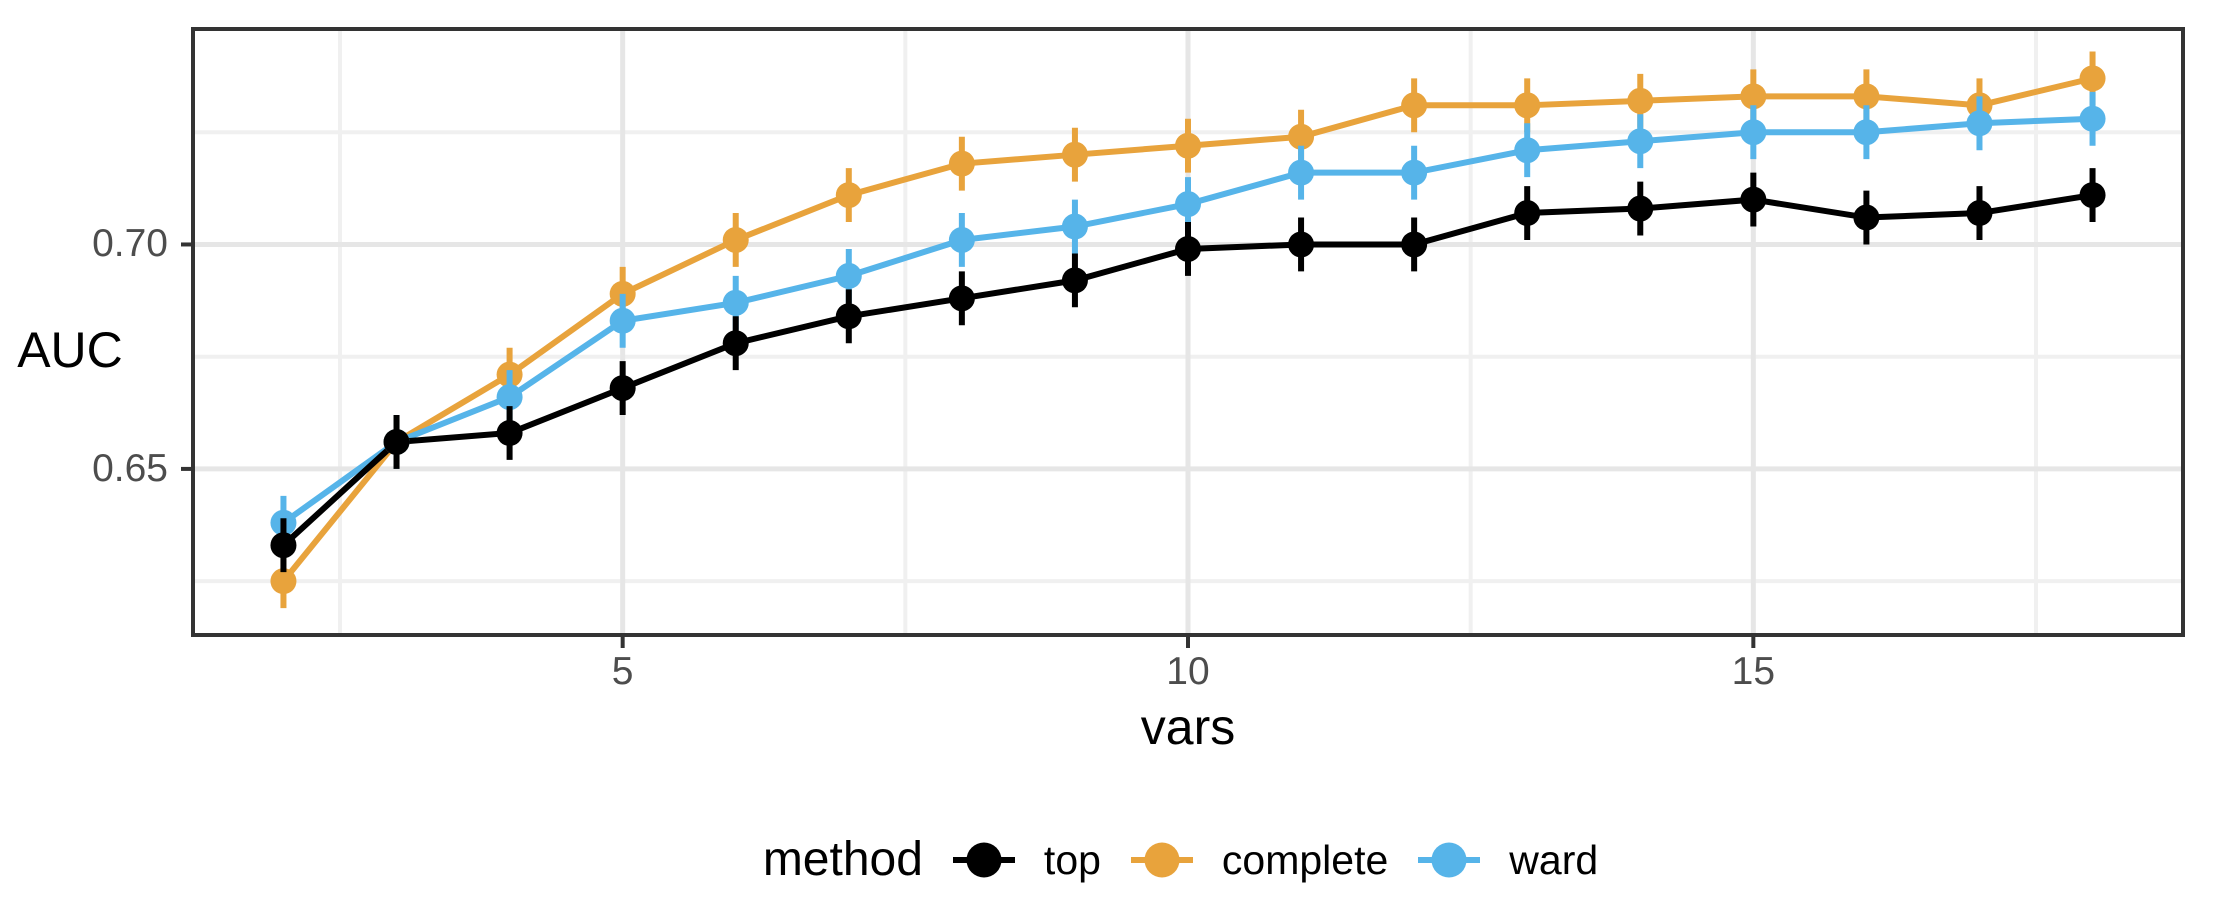  Describe the element at coordinates (1554, 860) in the screenshot. I see `legend-label: ward` at that location.